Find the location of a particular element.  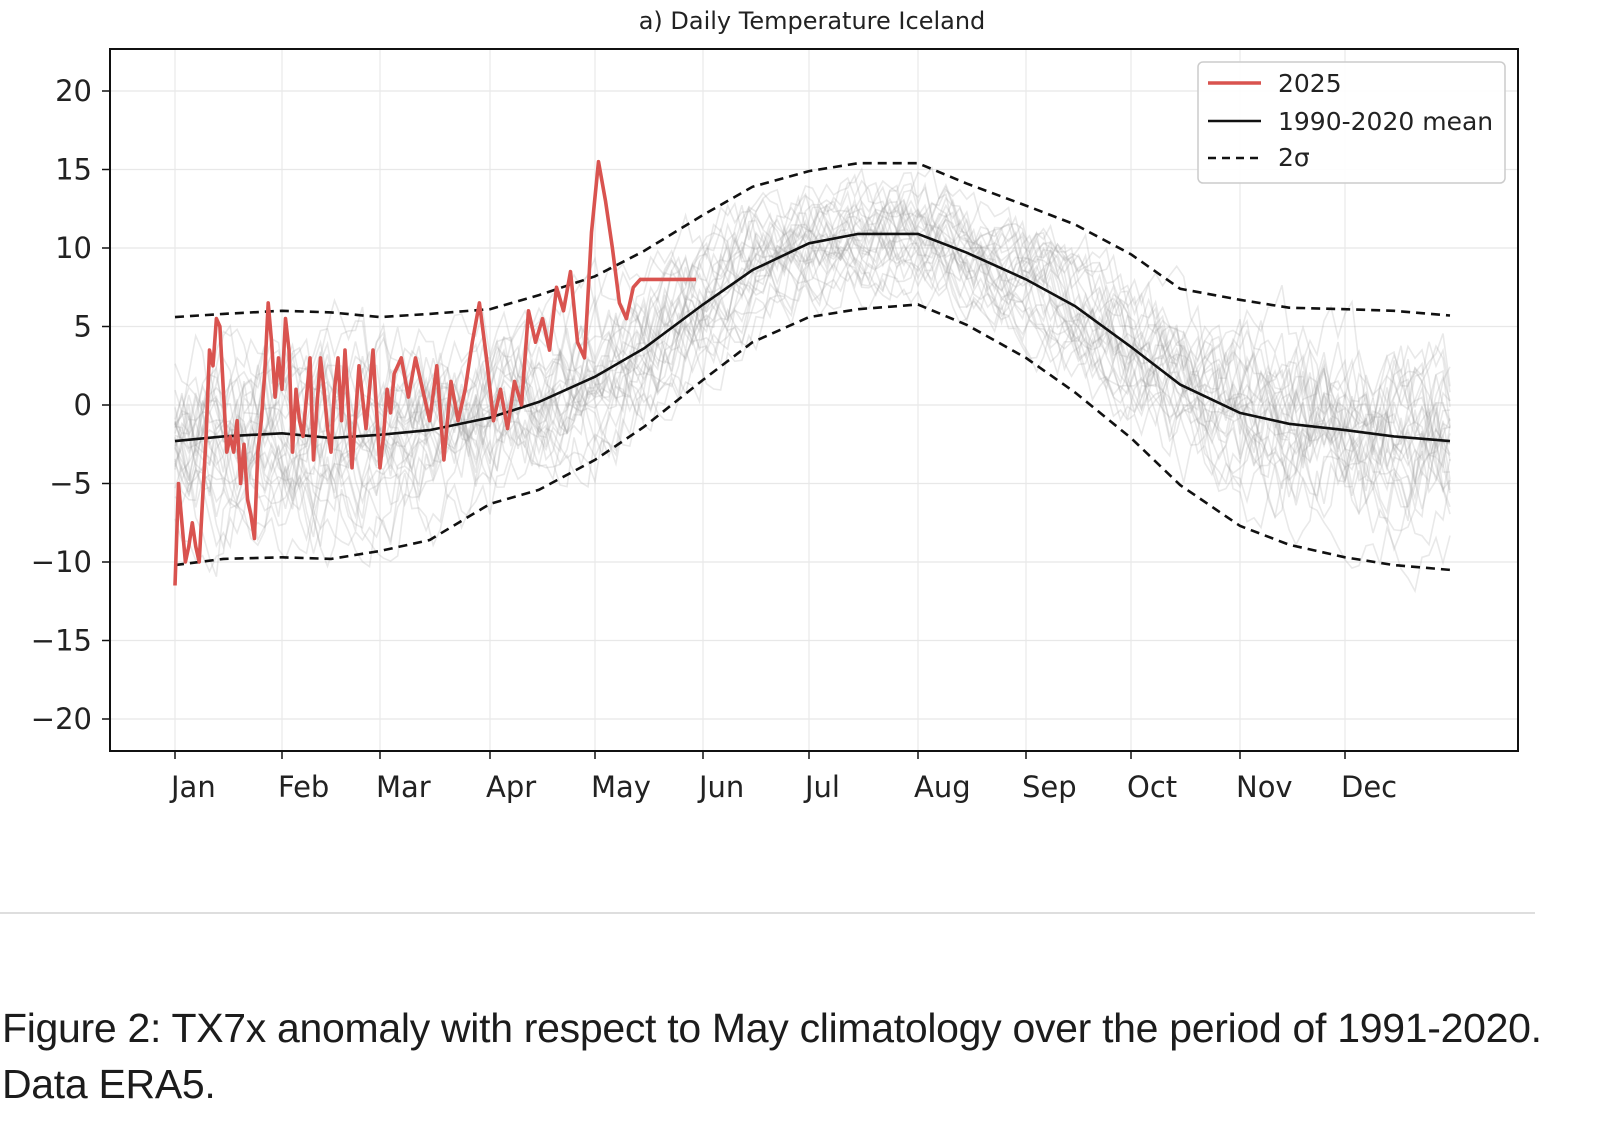

y-tick-label: 20 is located at coordinates (73, 91).